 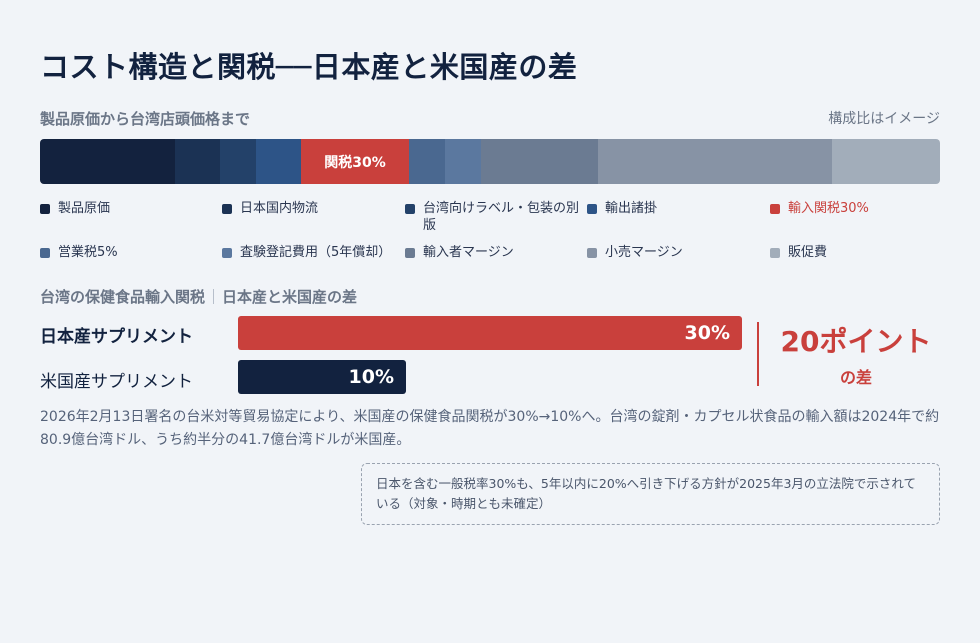 What do you see at coordinates (490, 333) in the screenshot?
I see `bar-japan: 30%` at bounding box center [490, 333].